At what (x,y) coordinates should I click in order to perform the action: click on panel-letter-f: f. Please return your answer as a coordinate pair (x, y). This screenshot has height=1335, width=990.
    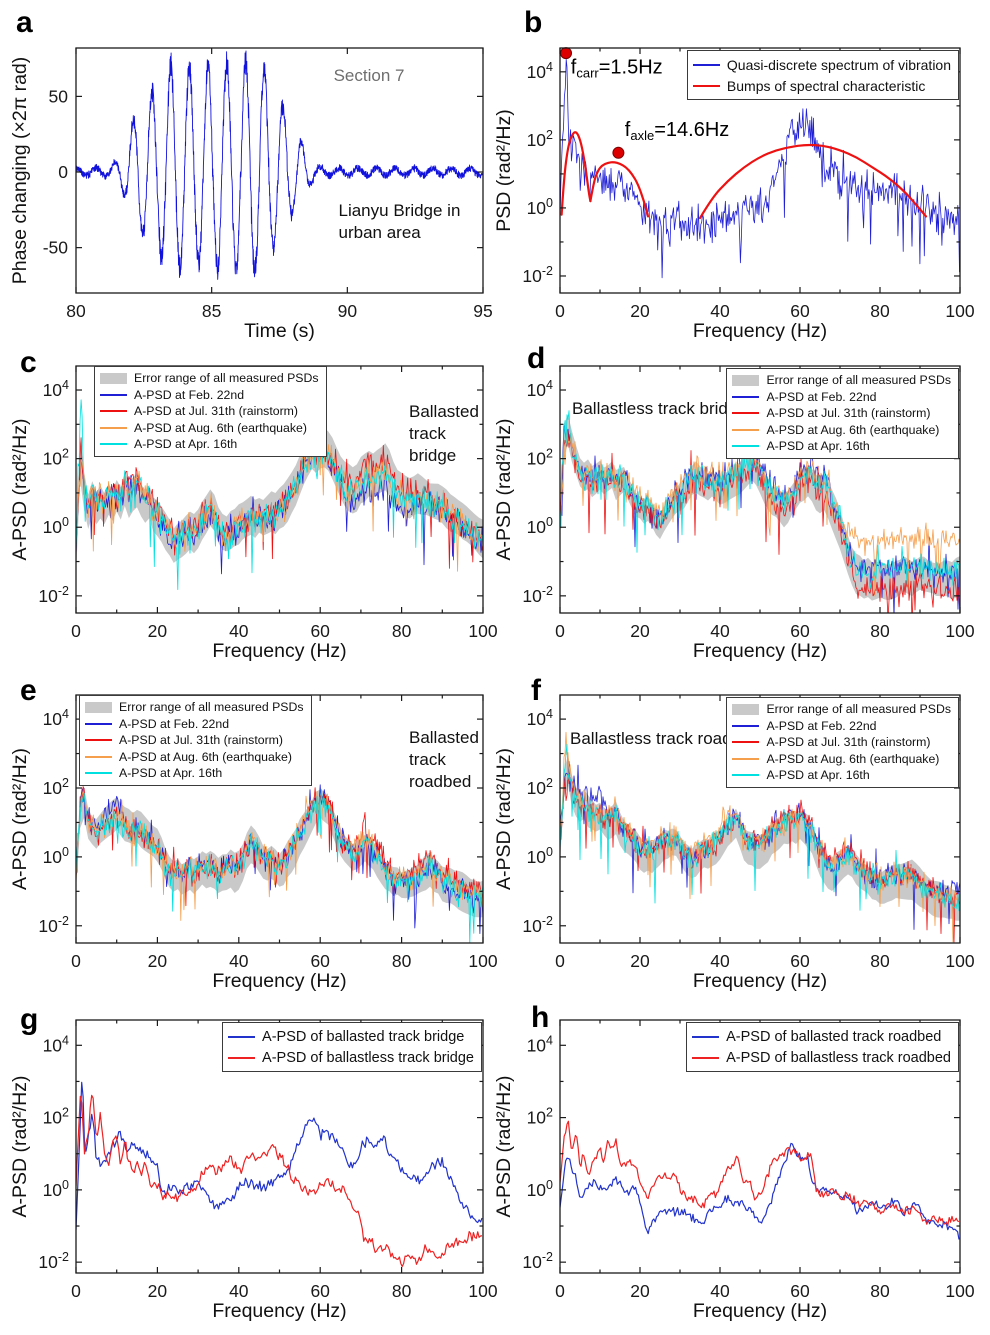
    Looking at the image, I should click on (536, 690).